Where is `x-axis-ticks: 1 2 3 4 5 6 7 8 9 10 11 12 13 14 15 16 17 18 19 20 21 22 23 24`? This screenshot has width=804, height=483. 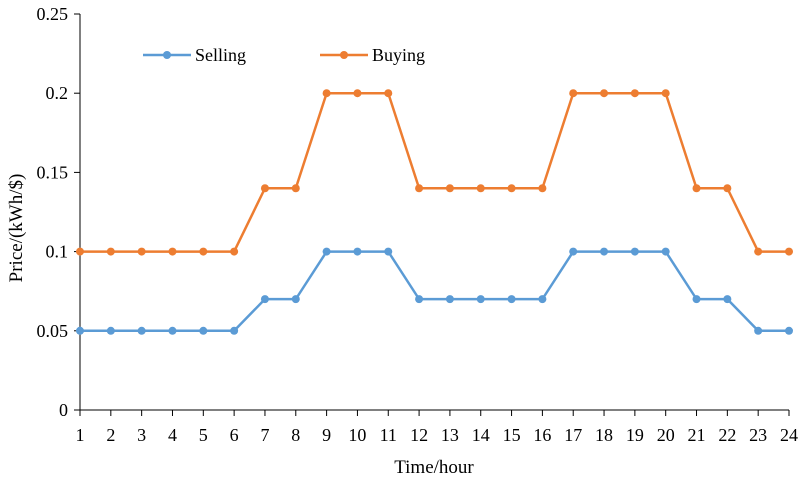
x-axis-ticks: 1 2 3 4 5 6 7 8 9 10 11 12 13 14 15 16 17 18 19 20 21 22 23 24 is located at coordinates (437, 427).